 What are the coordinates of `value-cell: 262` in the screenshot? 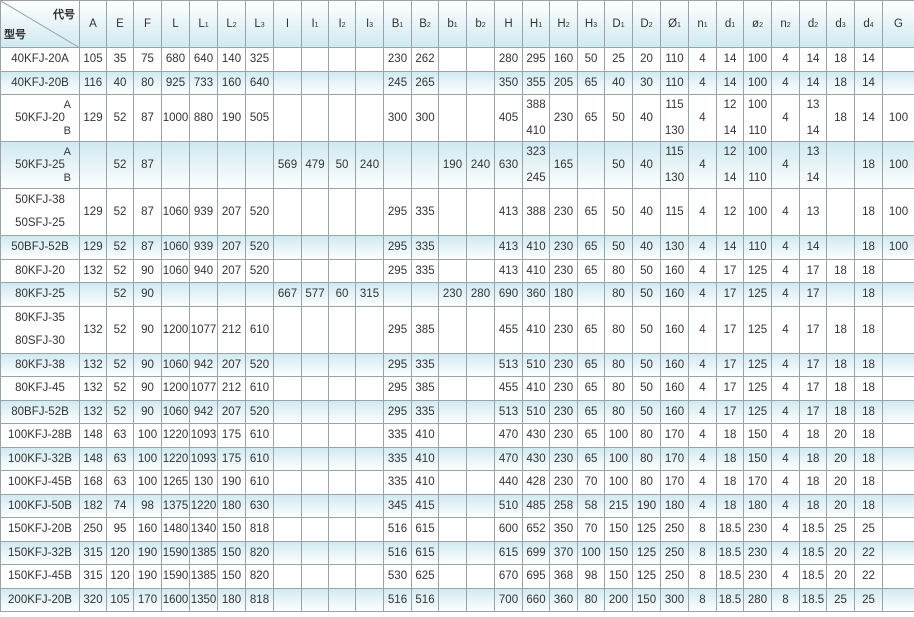 It's located at (425, 59).